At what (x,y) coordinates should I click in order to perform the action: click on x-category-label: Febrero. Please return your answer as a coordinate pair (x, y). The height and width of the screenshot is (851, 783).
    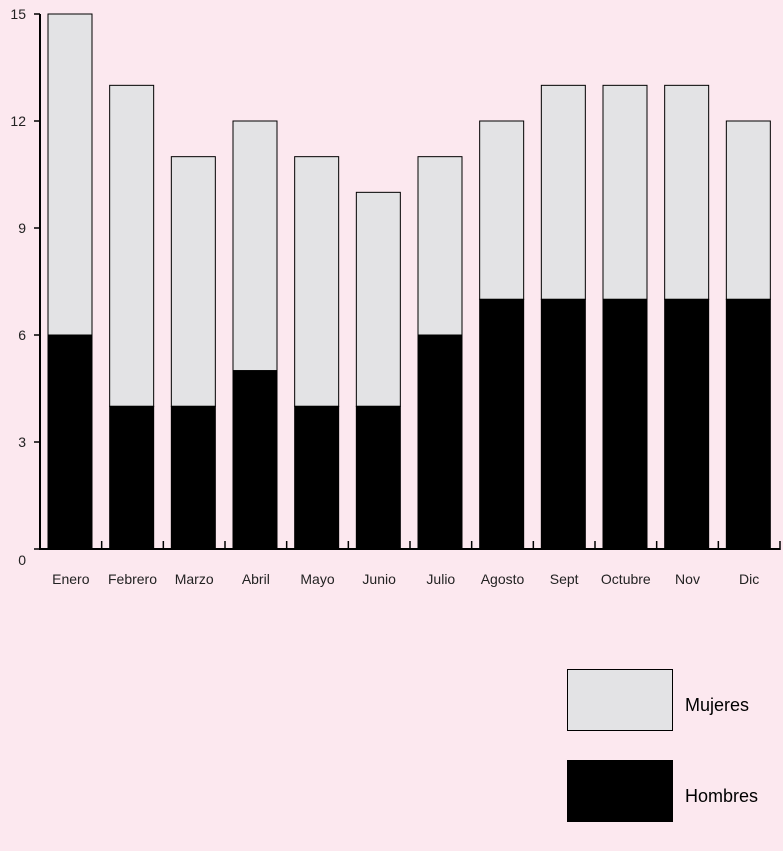
    Looking at the image, I should click on (132, 579).